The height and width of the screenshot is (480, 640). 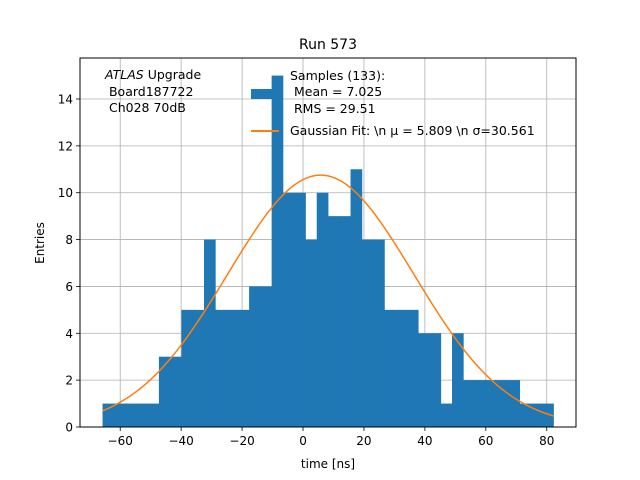 What do you see at coordinates (69, 381) in the screenshot?
I see `y-tick-label: 2` at bounding box center [69, 381].